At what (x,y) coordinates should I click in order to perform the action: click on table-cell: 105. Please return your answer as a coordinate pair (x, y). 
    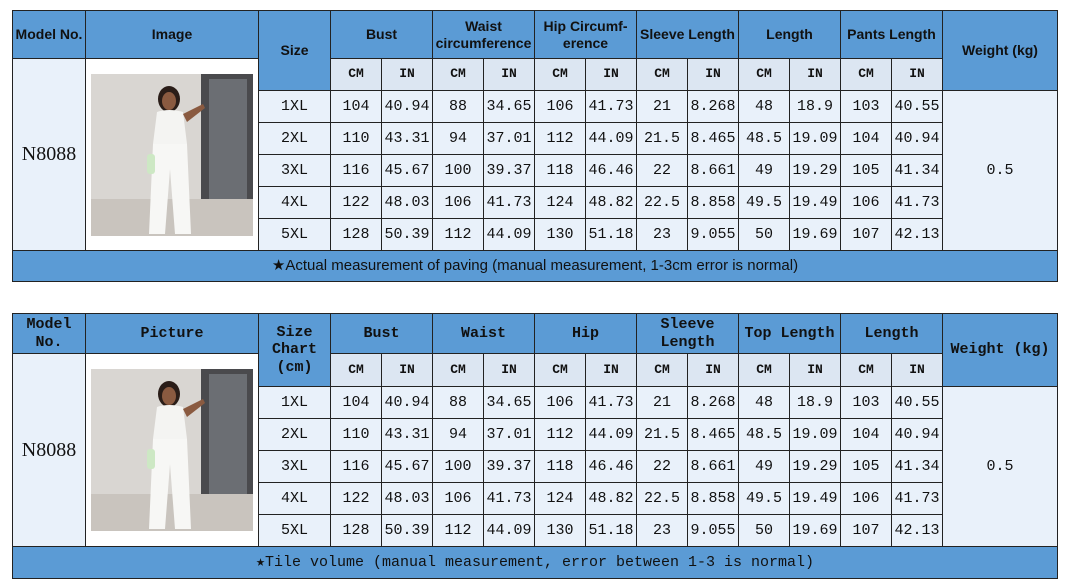
    Looking at the image, I should click on (866, 170).